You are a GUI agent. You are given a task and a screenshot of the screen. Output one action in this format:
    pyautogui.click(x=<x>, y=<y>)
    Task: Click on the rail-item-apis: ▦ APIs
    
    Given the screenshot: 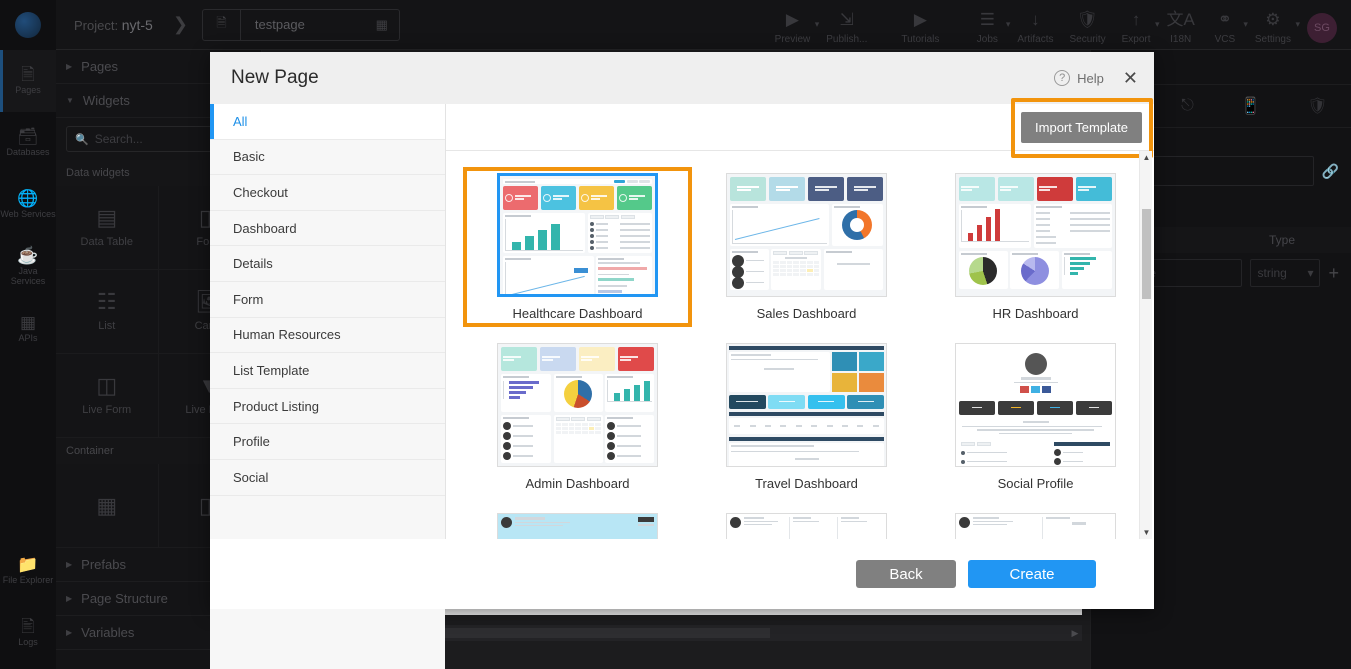 What is the action you would take?
    pyautogui.click(x=28, y=329)
    